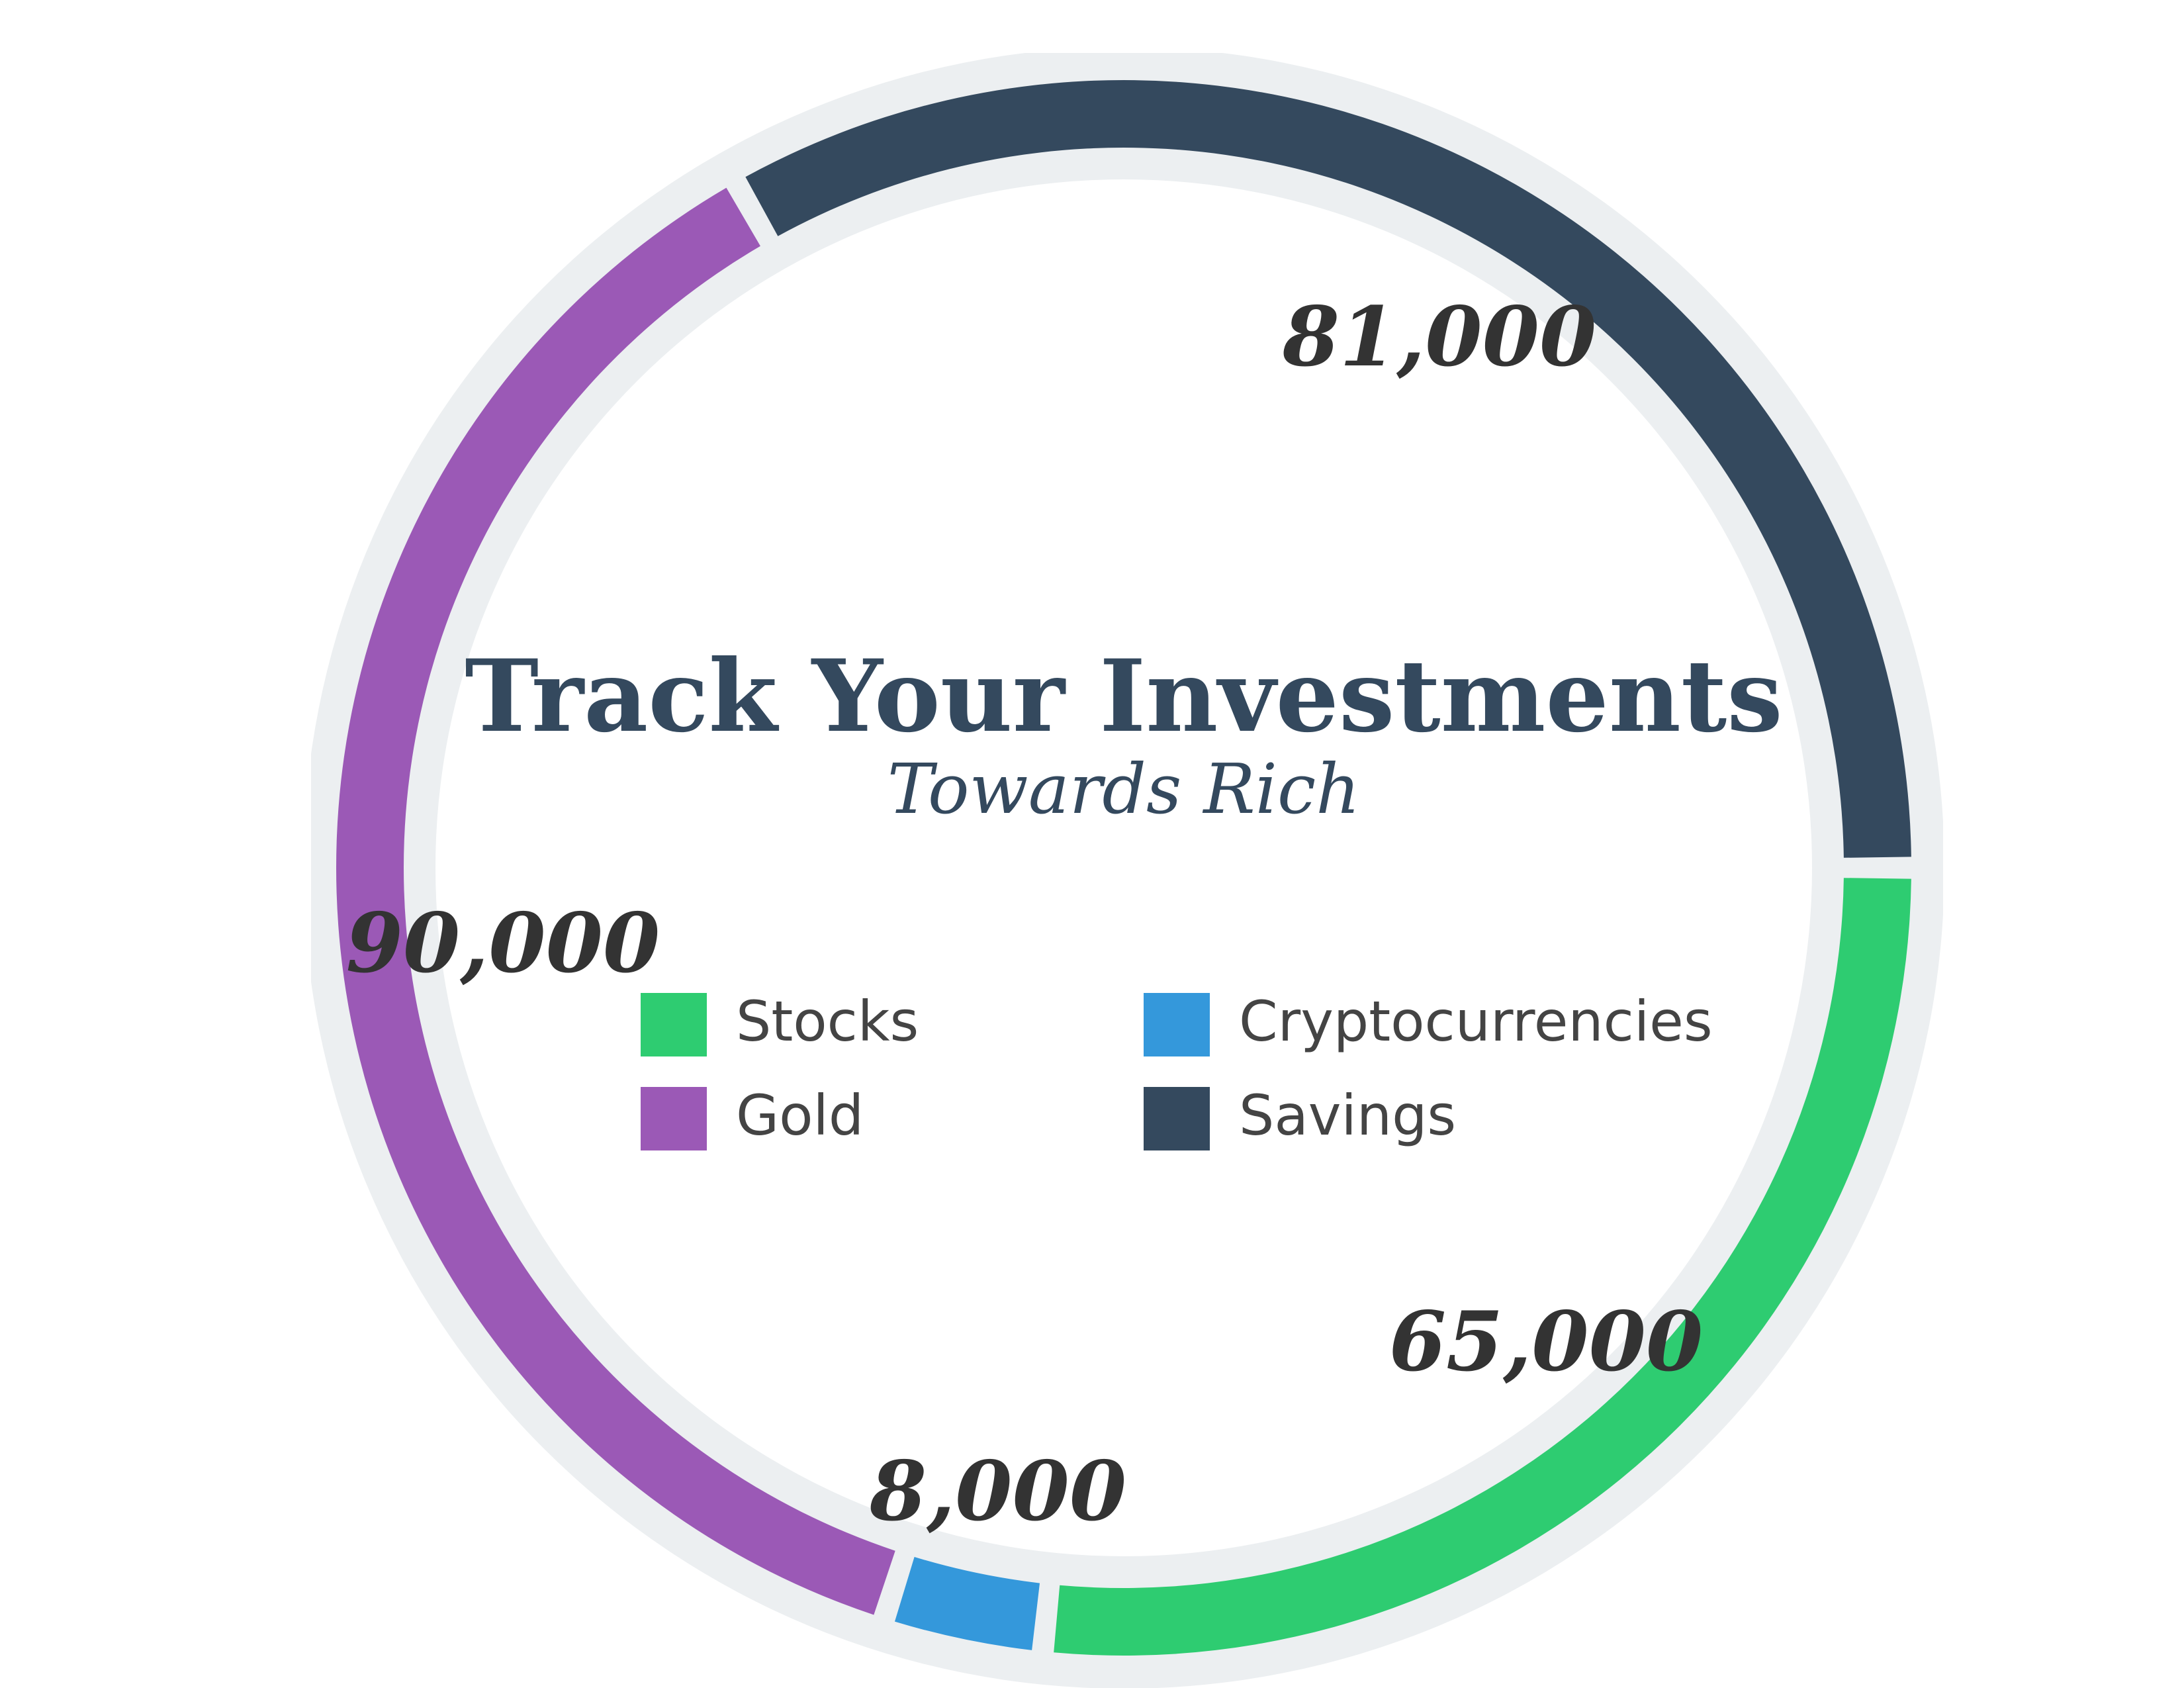 The height and width of the screenshot is (1688, 2184). Describe the element at coordinates (1347, 1115) in the screenshot. I see `legend-label-savings: Savings` at that location.